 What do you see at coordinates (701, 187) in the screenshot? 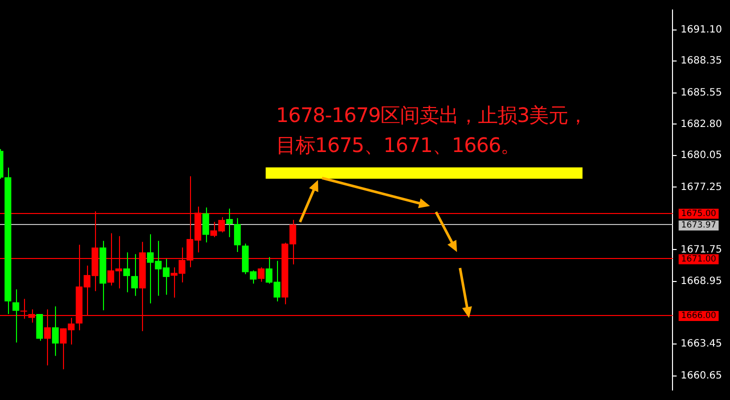
I see `y-tick-label: 1677.25` at bounding box center [701, 187].